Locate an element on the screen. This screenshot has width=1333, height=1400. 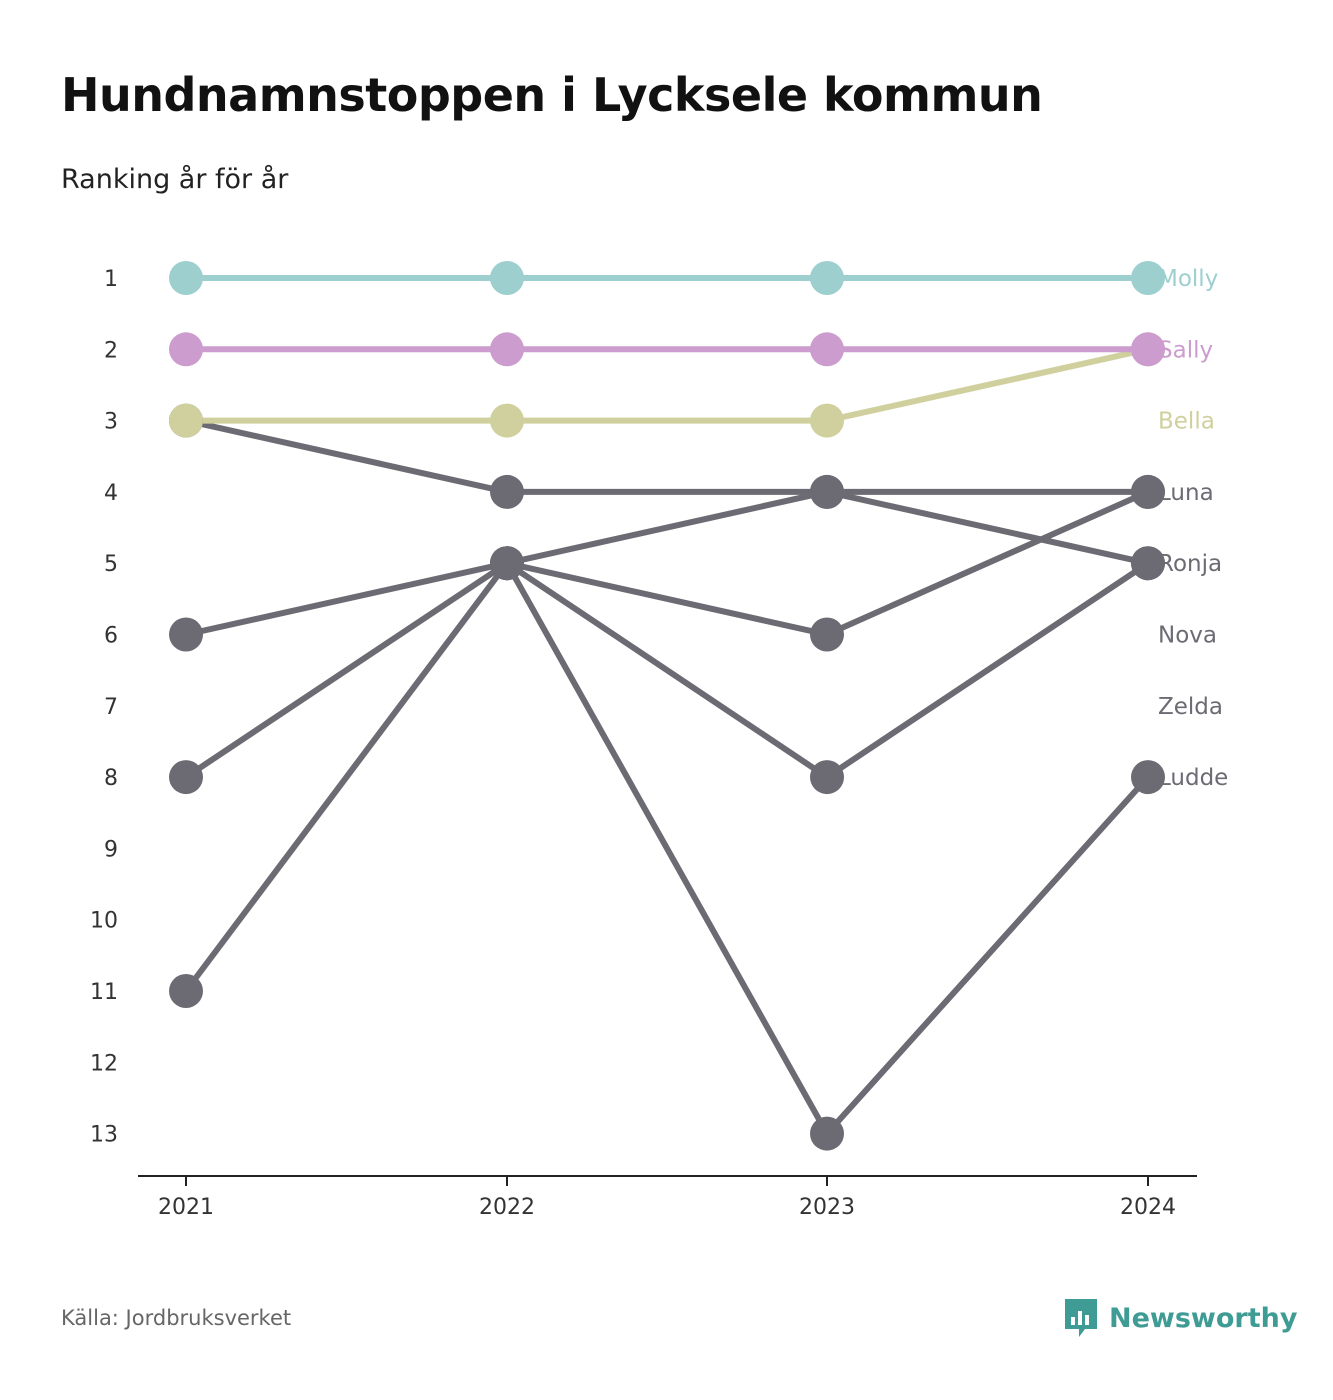
point-ronja-2022 is located at coordinates (507, 491).